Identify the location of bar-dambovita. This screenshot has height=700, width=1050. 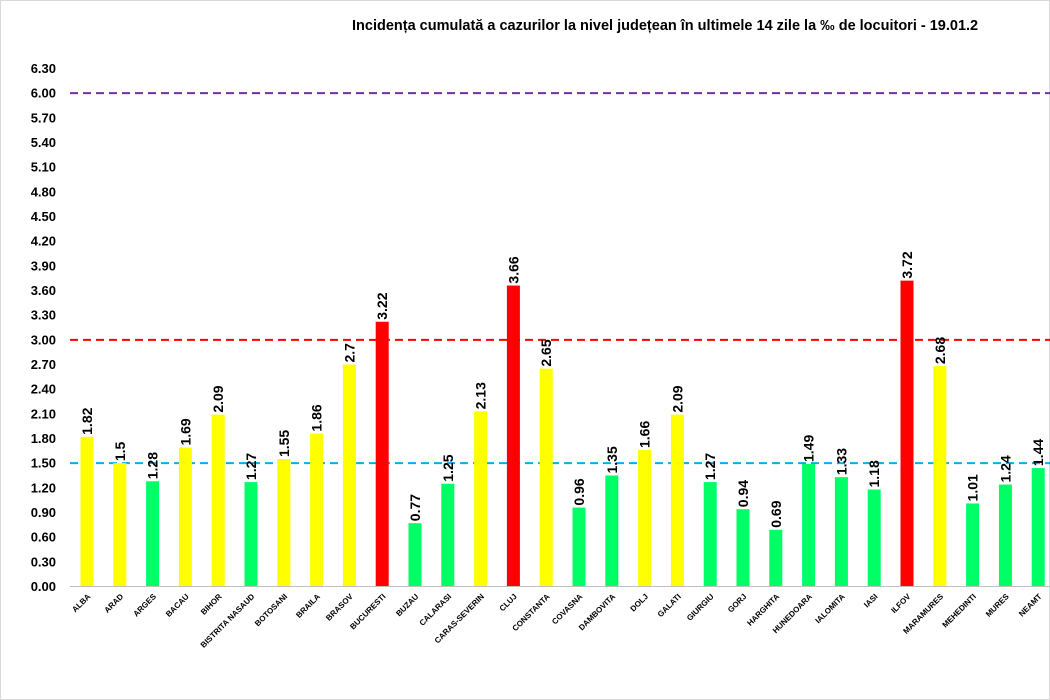
(612, 531).